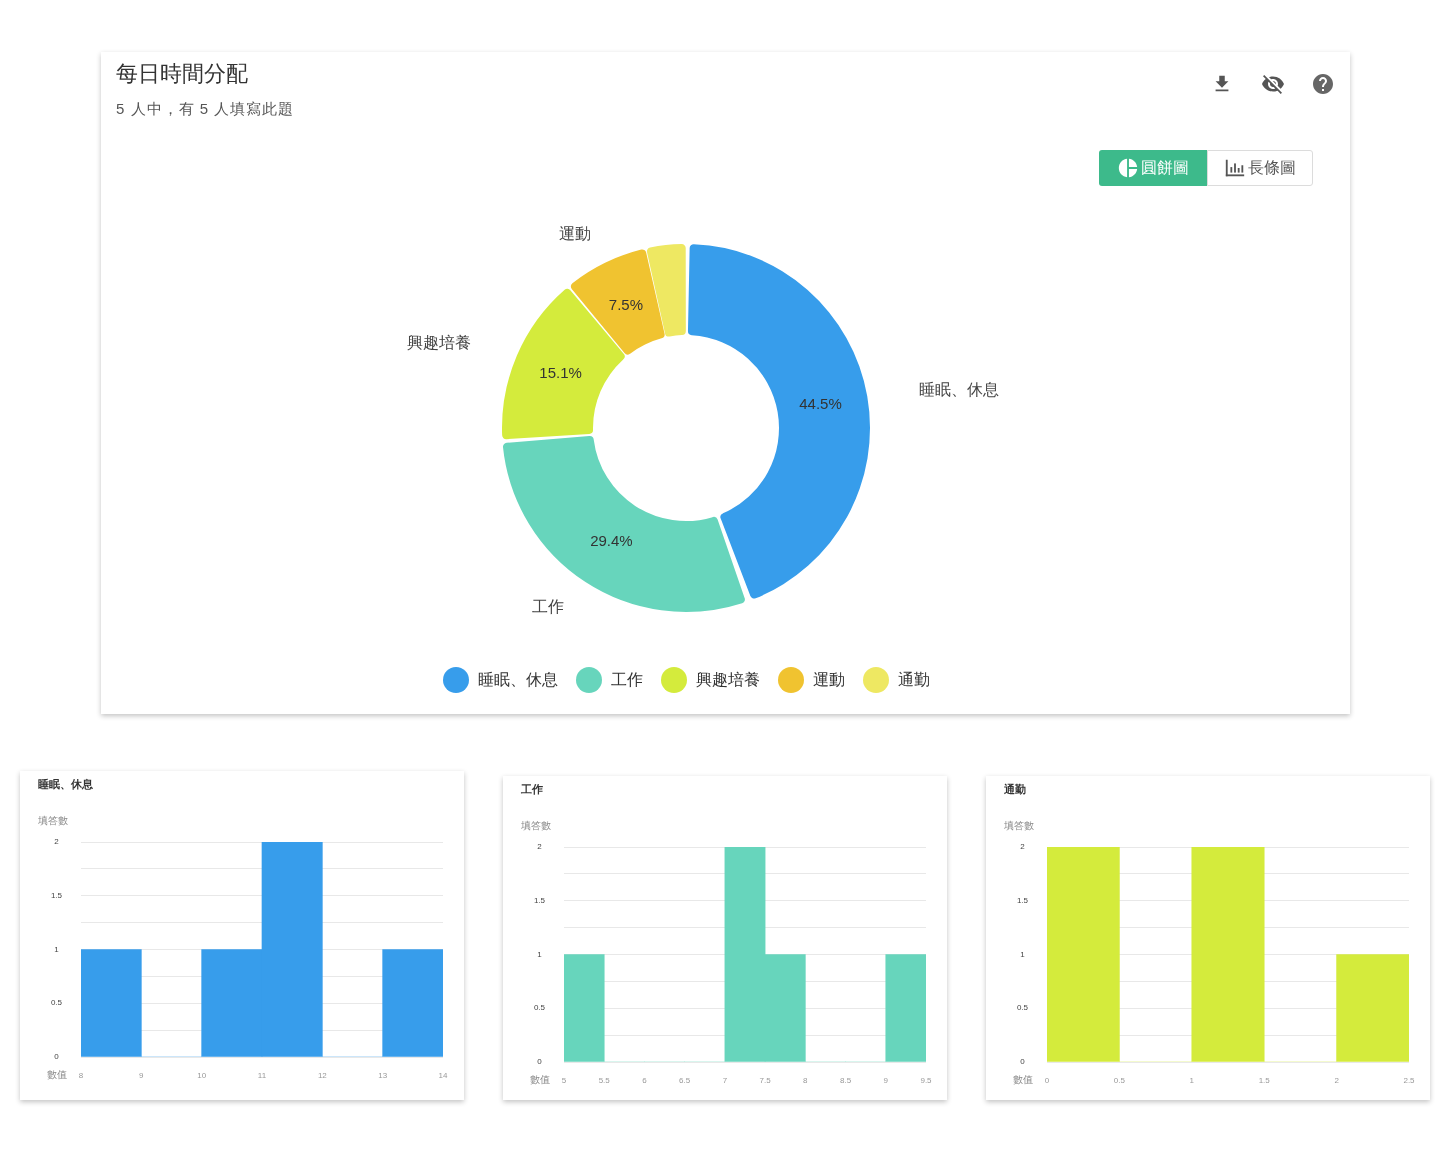  I want to click on slice-label: 興趣培養, so click(438, 342).